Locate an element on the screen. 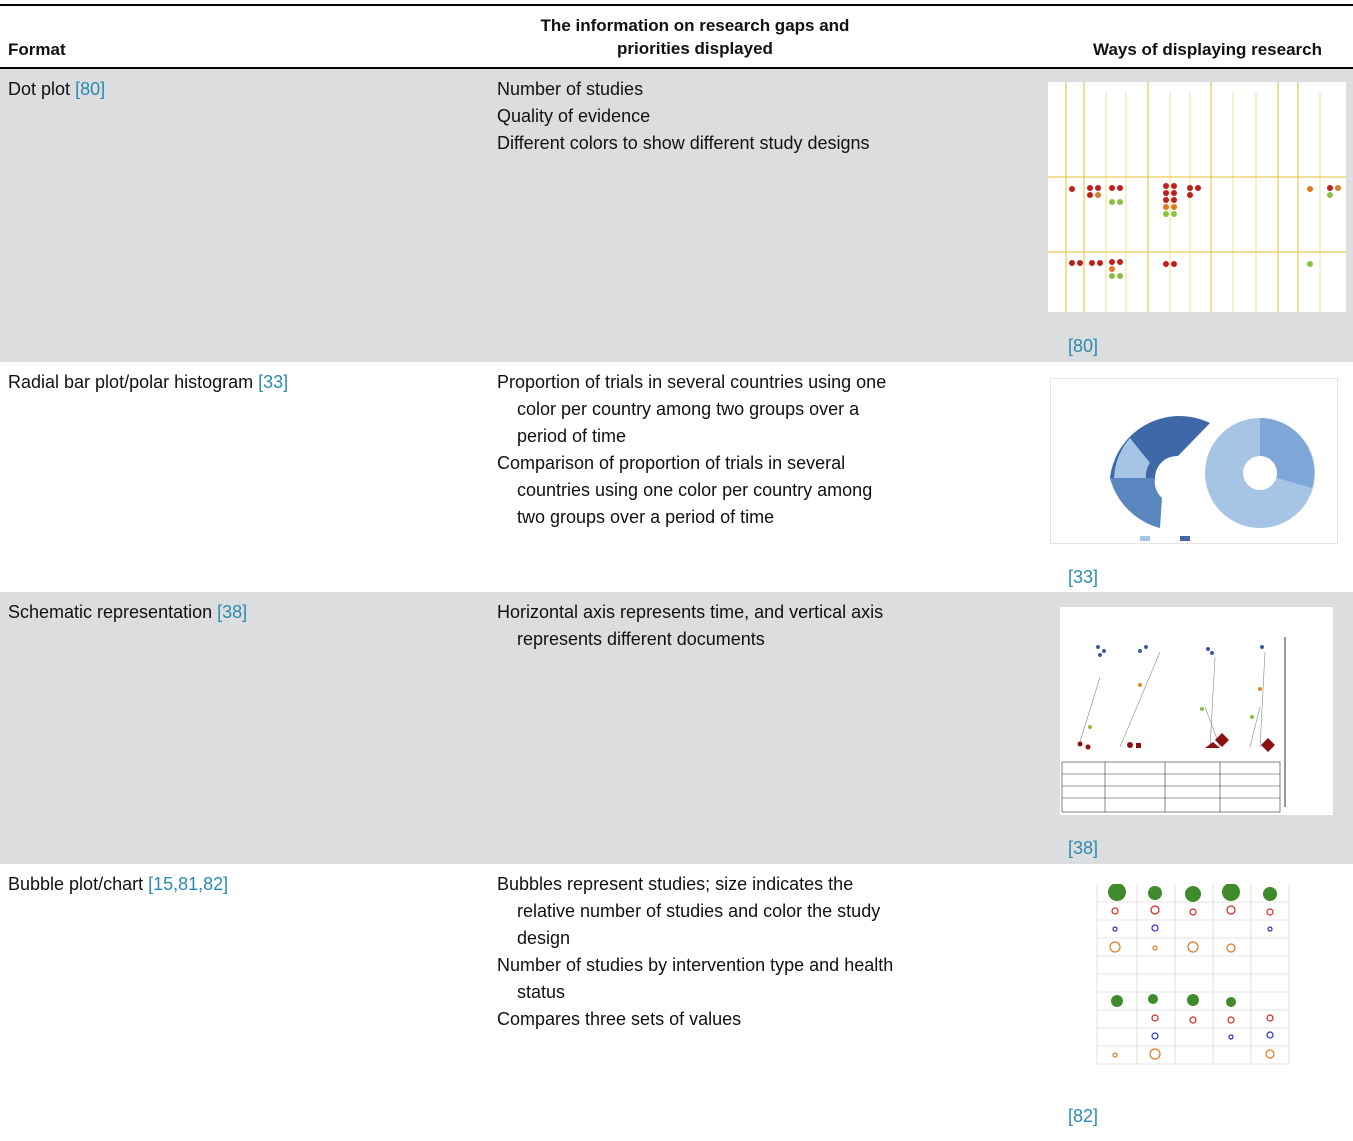  header-ways: Ways of displaying research is located at coordinates (1207, 49).